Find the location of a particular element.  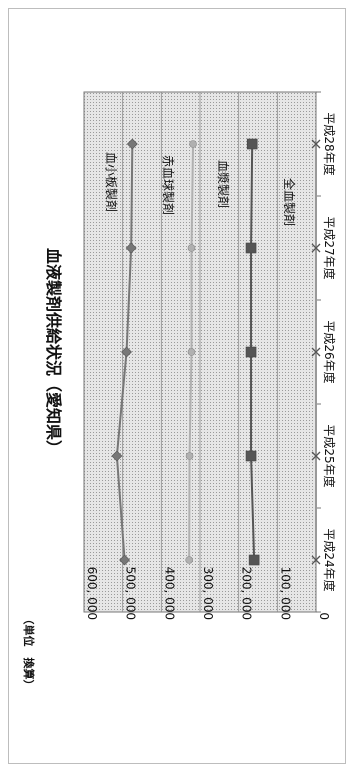

series-label-platelet: 血小板製剤 is located at coordinates (111, 182).